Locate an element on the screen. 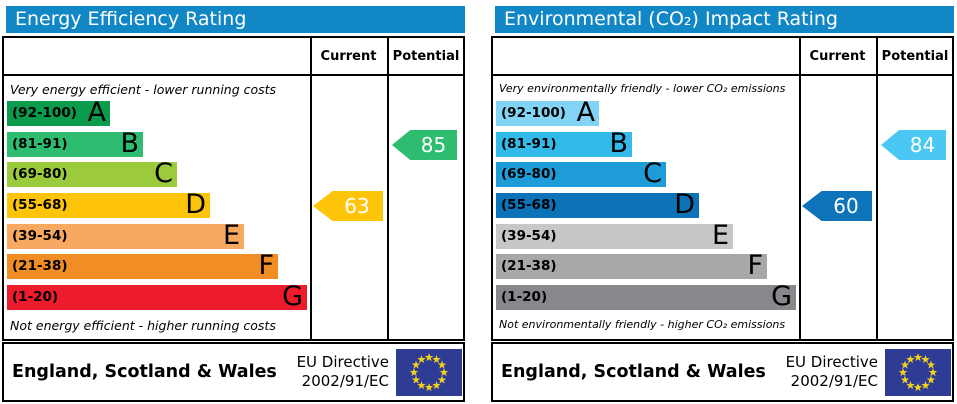  current-rating-value: 60 is located at coordinates (846, 206).